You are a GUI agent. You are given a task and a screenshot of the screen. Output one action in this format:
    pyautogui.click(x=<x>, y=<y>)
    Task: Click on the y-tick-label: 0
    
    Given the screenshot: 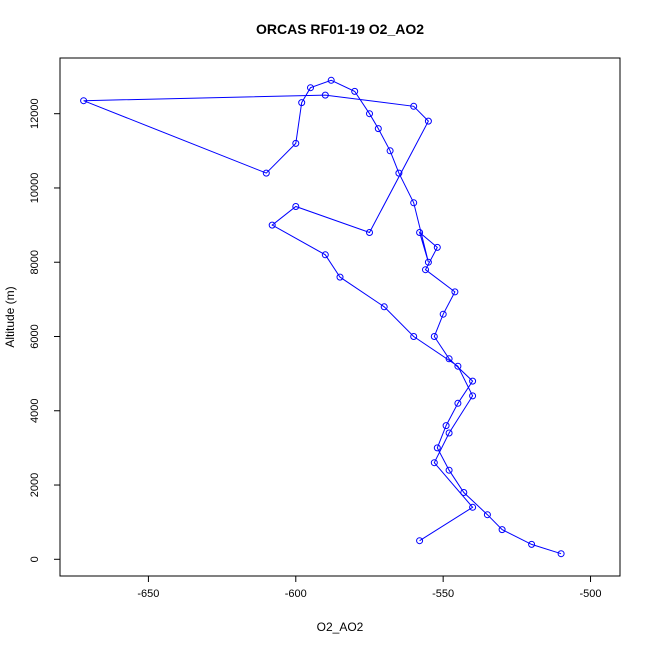 What is the action you would take?
    pyautogui.click(x=35, y=559)
    